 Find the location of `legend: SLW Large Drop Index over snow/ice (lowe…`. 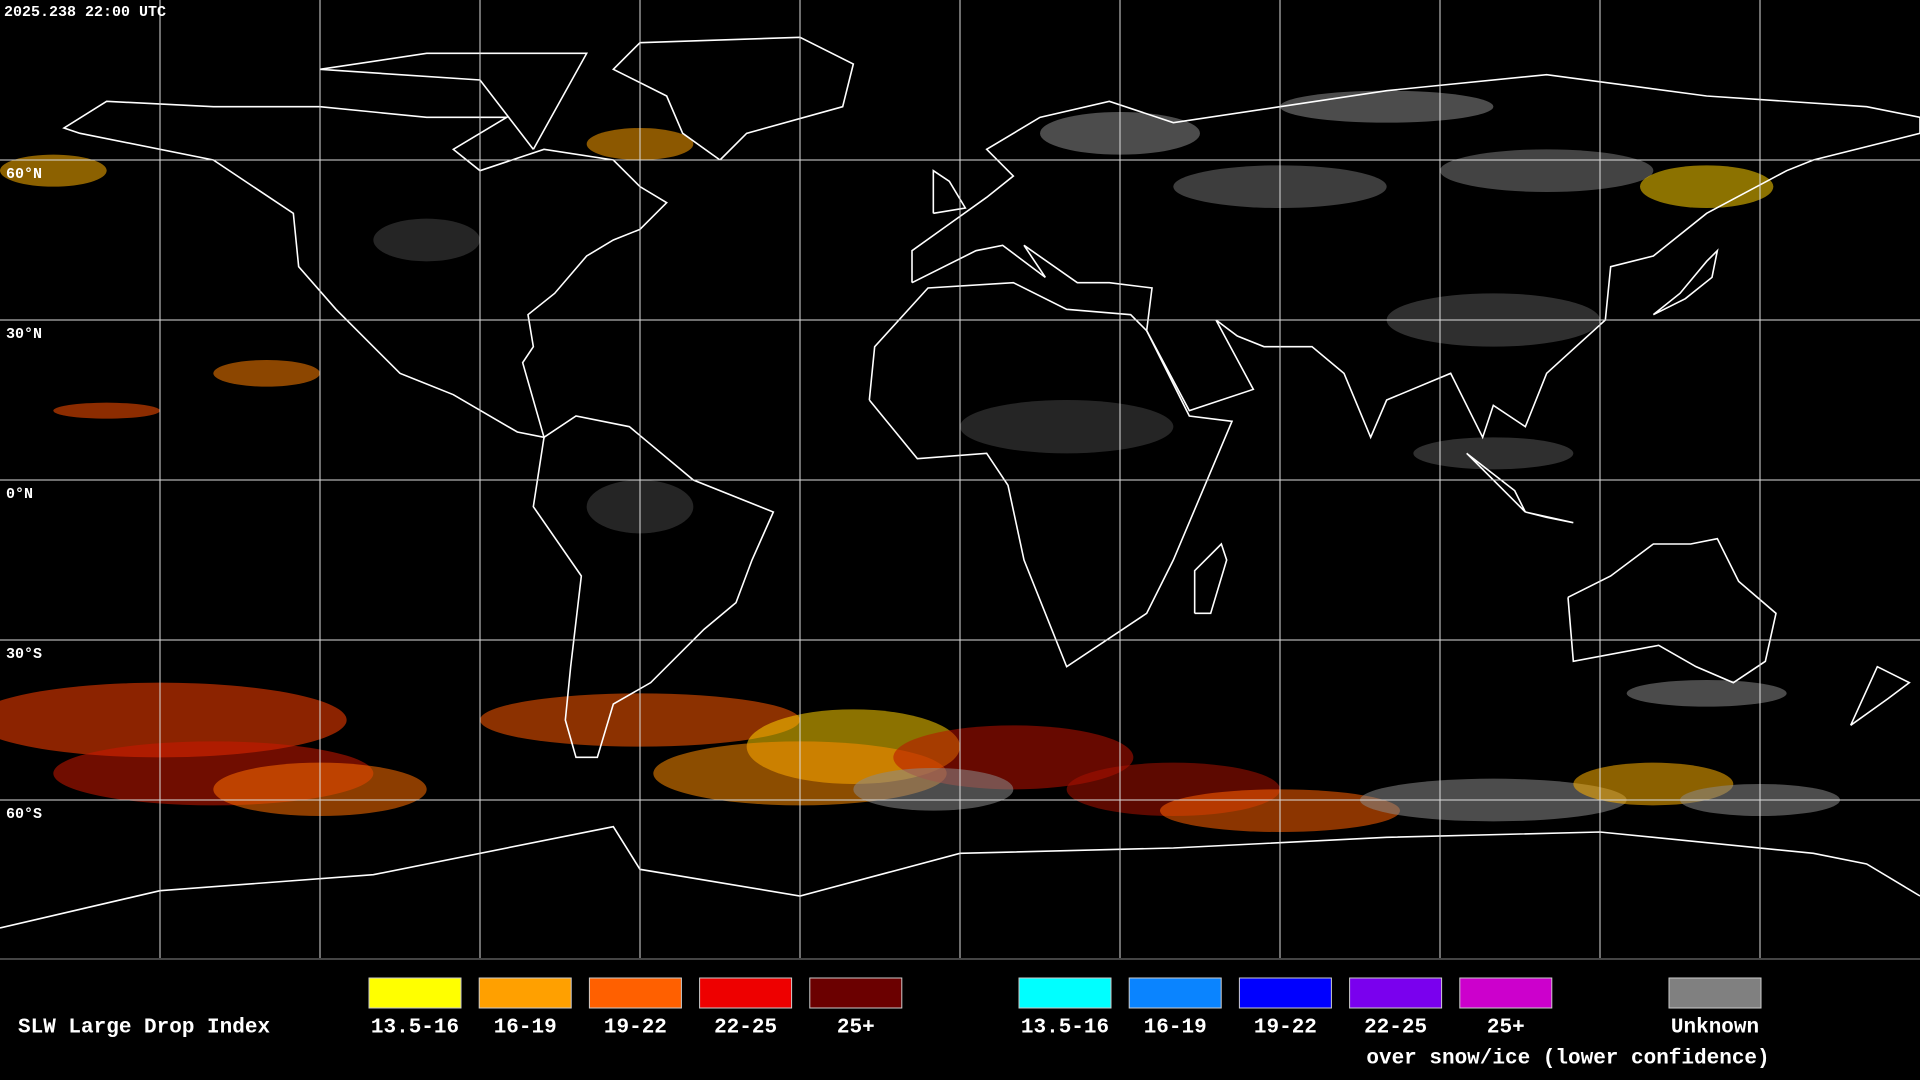

legend: SLW Large Drop Index over snow/ice (lowe… is located at coordinates (894, 1024).